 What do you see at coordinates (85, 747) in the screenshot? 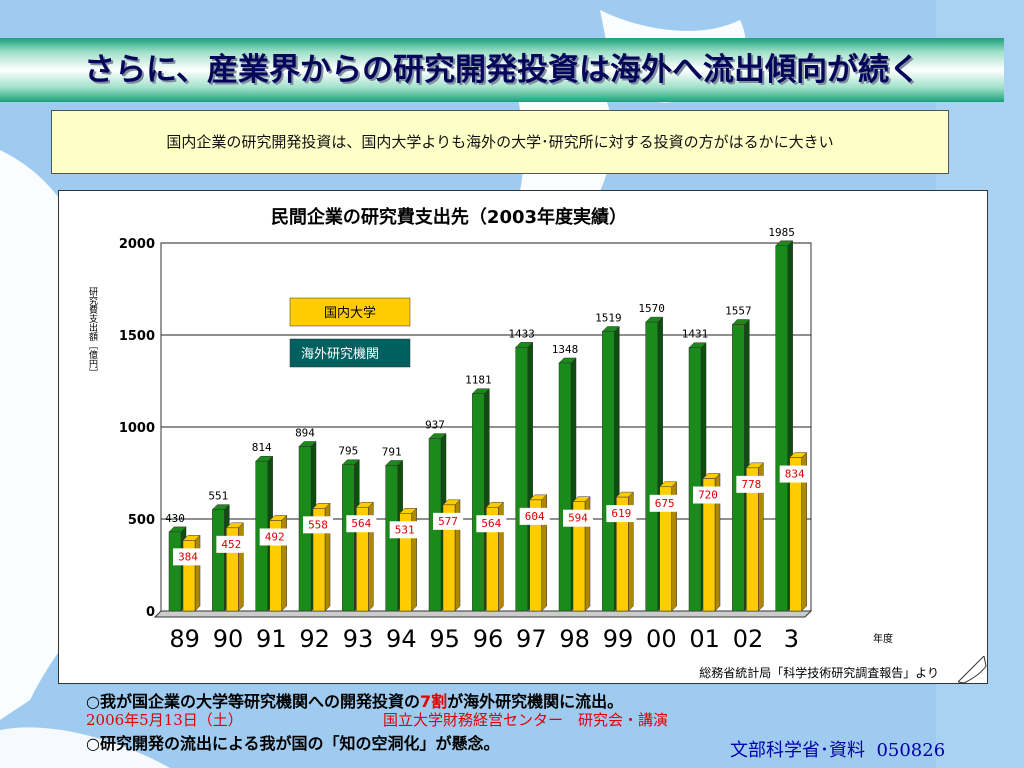
I see `landmass-bottom` at bounding box center [85, 747].